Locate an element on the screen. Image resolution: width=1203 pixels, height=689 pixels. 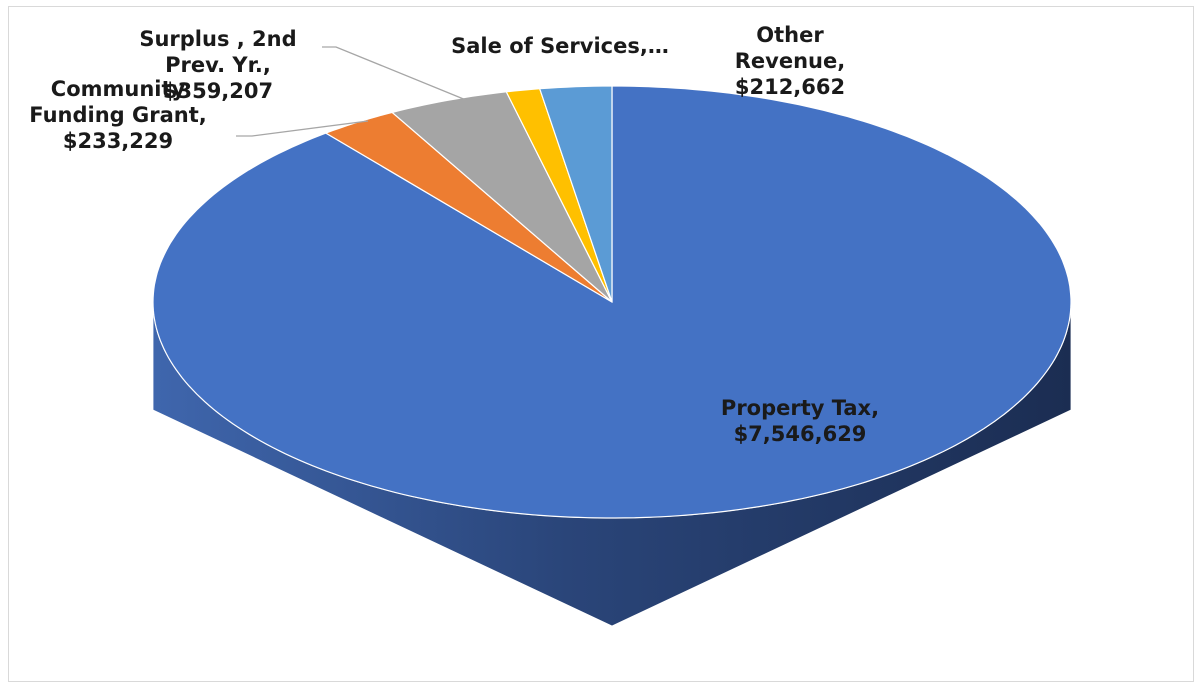
category-name: Surplus , 2nd Prev. Yr., is located at coordinates (218, 52).